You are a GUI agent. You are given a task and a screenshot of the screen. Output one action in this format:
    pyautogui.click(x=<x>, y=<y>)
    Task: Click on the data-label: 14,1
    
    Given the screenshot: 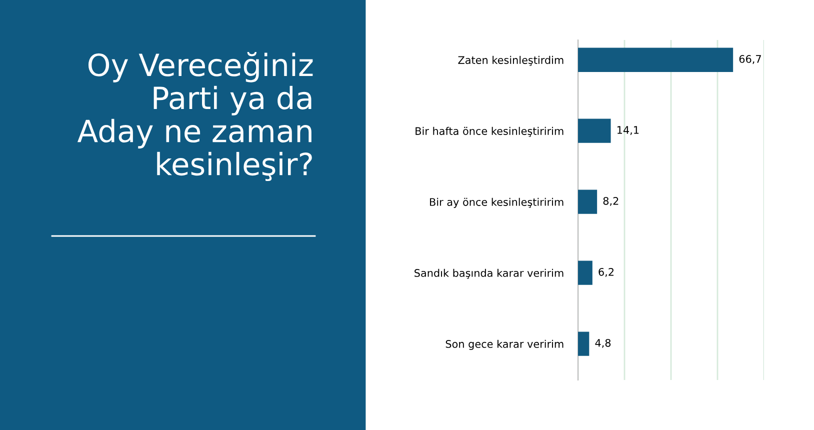 What is the action you would take?
    pyautogui.click(x=628, y=130)
    